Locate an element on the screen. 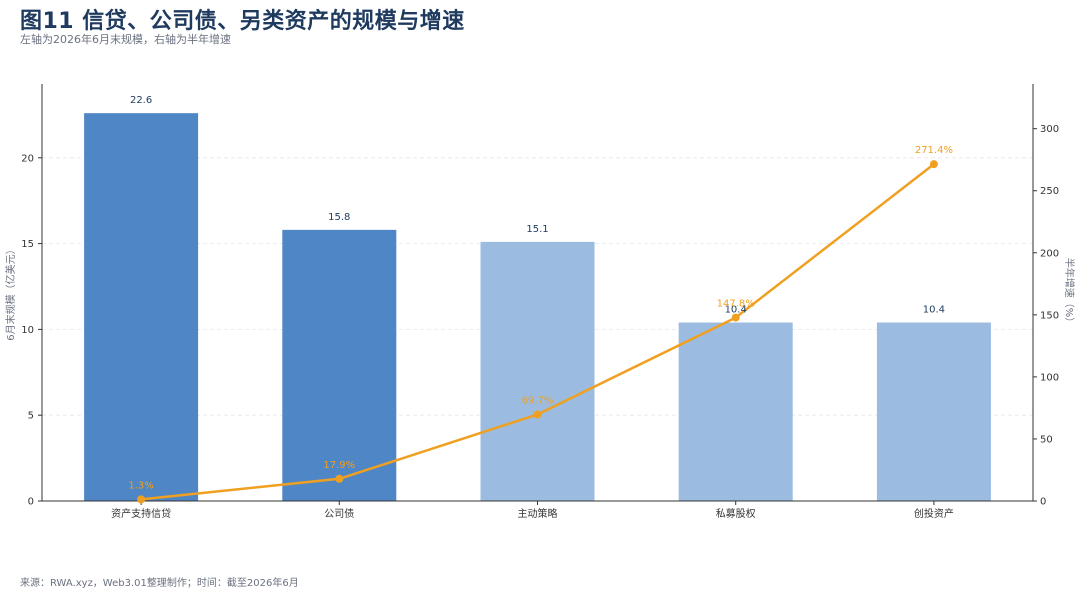 Image resolution: width=1080 pixels, height=595 pixels. right-tick-label: 250 is located at coordinates (1049, 191).